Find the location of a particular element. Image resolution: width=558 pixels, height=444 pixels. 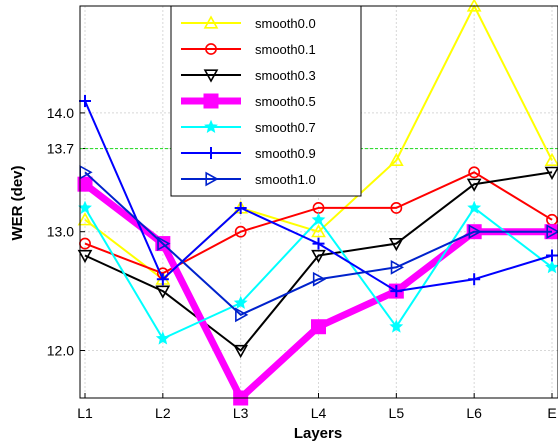

x-tick-label: L5 is located at coordinates (397, 413).